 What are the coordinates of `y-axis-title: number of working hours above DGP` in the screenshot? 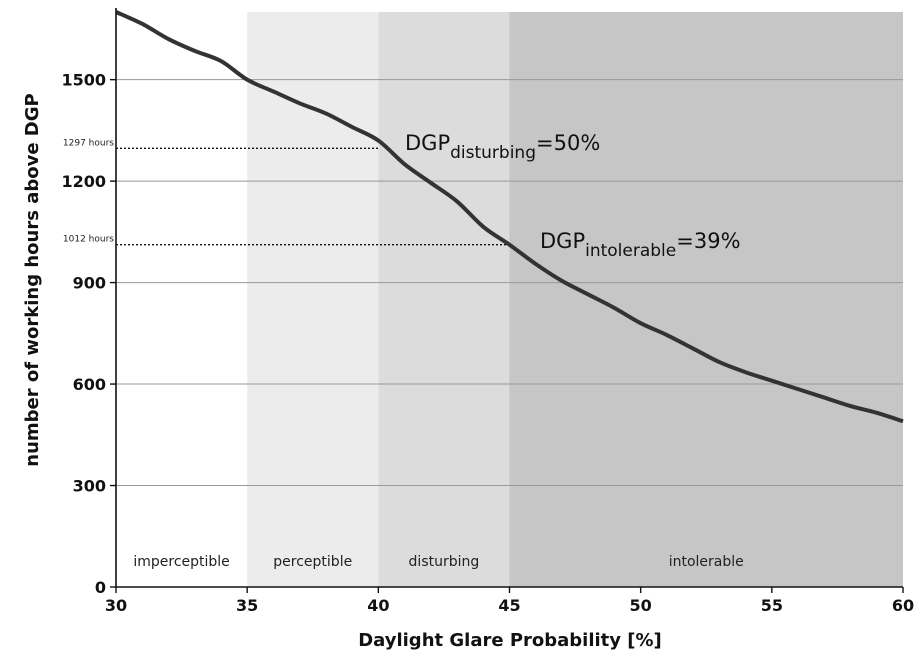 It's located at (32, 279).